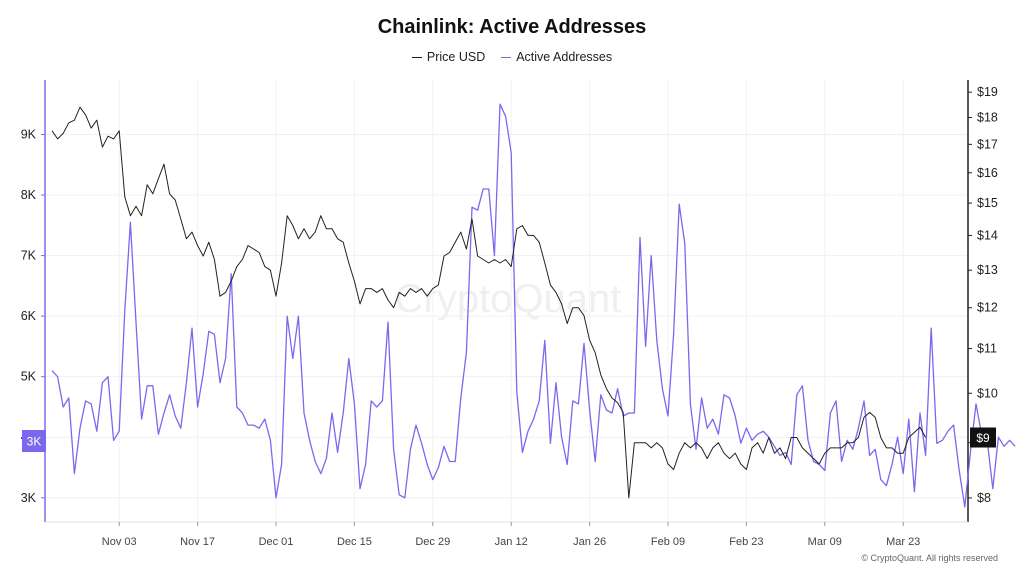 Image resolution: width=1024 pixels, height=576 pixels. I want to click on chart-legend: Price USD Active Addresses, so click(512, 57).